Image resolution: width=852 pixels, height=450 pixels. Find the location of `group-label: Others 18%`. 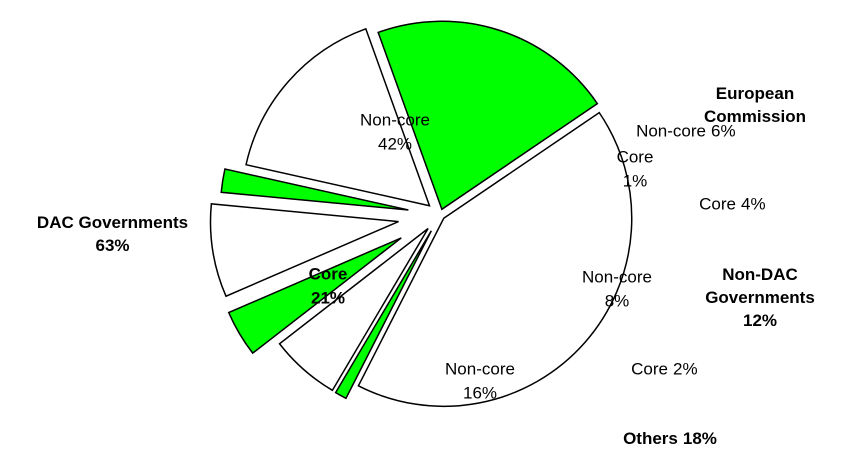

group-label: Others 18% is located at coordinates (670, 438).